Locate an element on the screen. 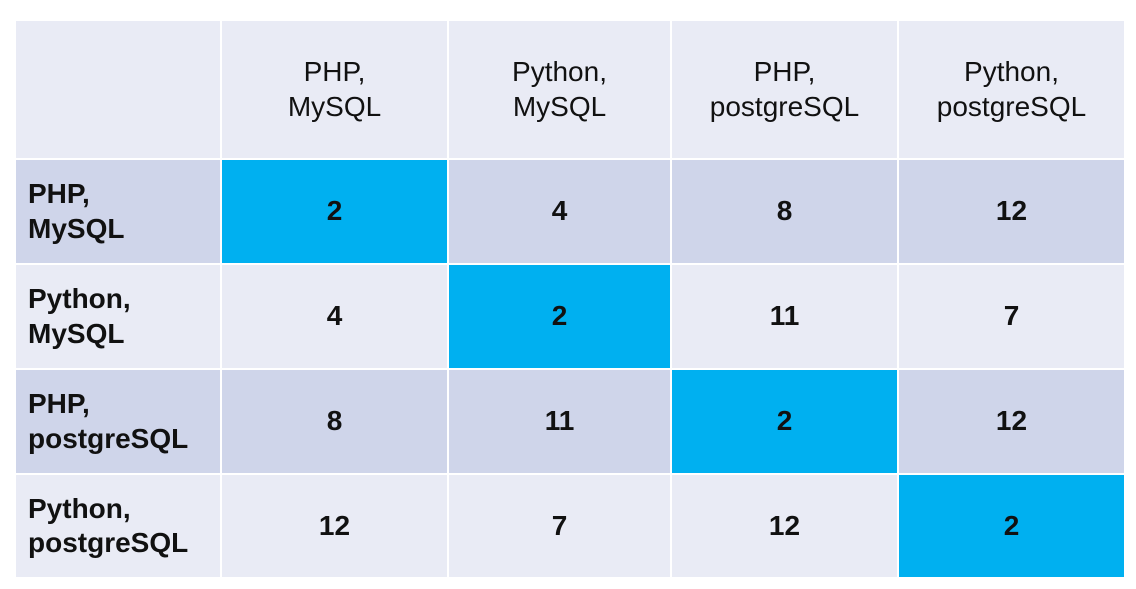  column-header-python-mysql: Python, MySQL is located at coordinates (559, 89).